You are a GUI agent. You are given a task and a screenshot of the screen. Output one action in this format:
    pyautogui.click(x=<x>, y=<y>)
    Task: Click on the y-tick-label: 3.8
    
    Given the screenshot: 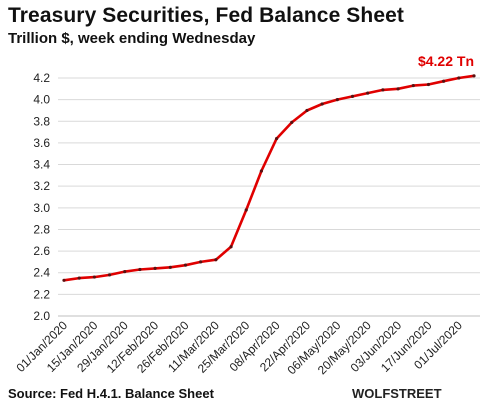 What is the action you would take?
    pyautogui.click(x=41, y=121)
    